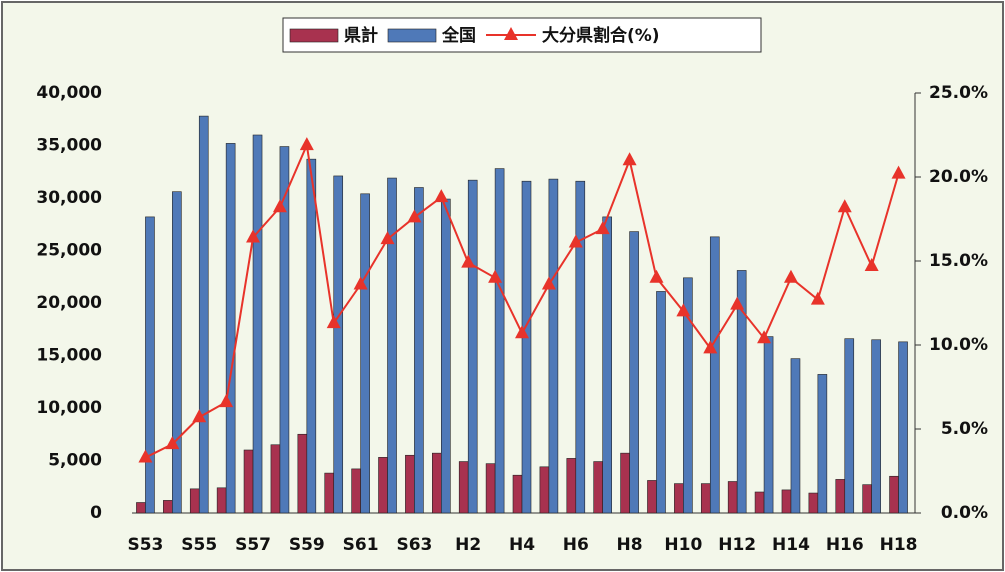 This screenshot has height=572, width=1005. I want to click on y-tick-label: 25,000, so click(69, 251).